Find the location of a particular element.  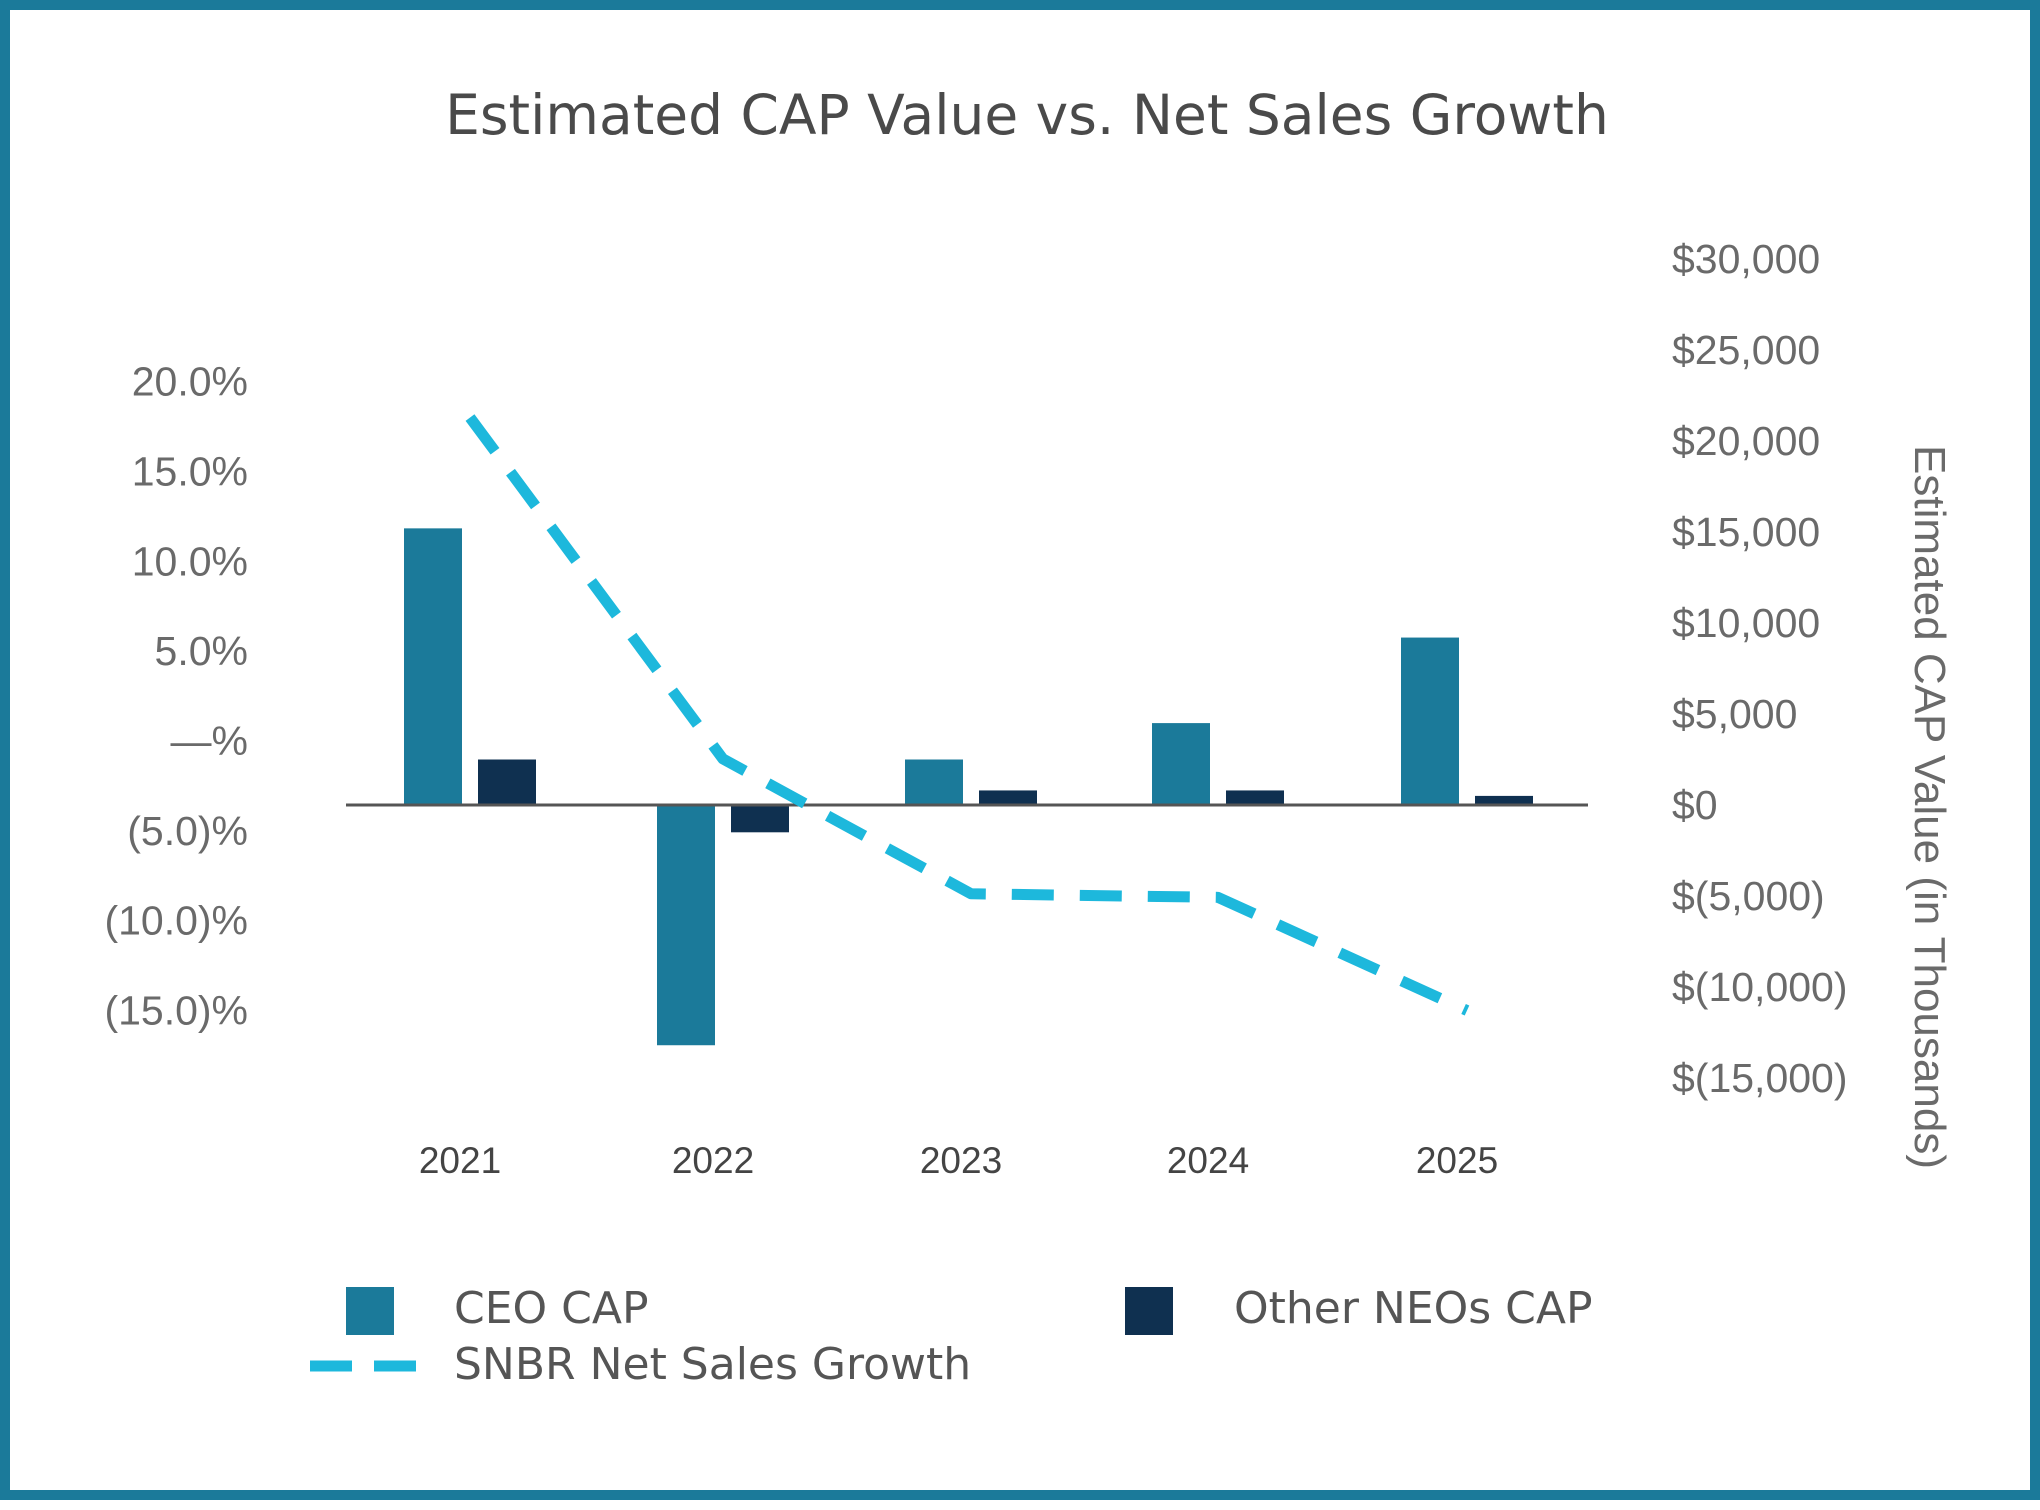

legend-swatch-ceo-cap is located at coordinates (370, 1311).